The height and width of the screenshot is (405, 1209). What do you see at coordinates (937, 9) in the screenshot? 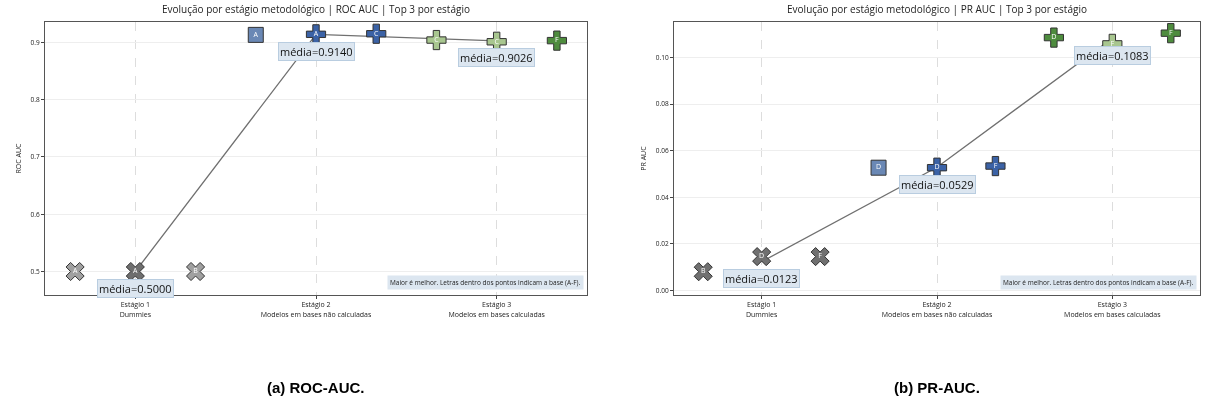
I see `chart-title: Evolução por estágio metodológico | PR AUC | Top 3 por estágio` at bounding box center [937, 9].